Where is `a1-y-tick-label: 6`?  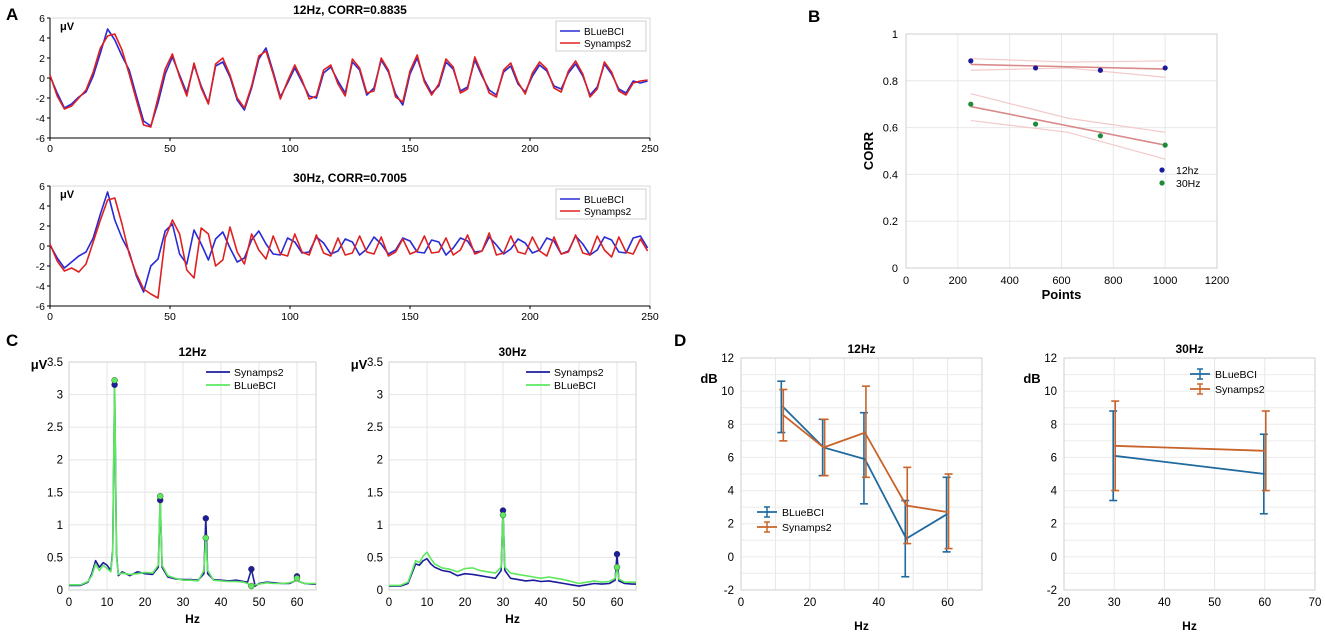
a1-y-tick-label: 6 is located at coordinates (42, 19).